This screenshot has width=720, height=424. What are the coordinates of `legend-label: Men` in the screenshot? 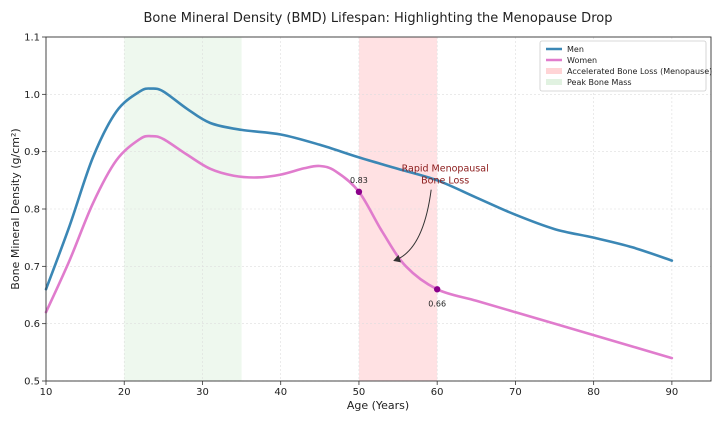 It's located at (575, 49).